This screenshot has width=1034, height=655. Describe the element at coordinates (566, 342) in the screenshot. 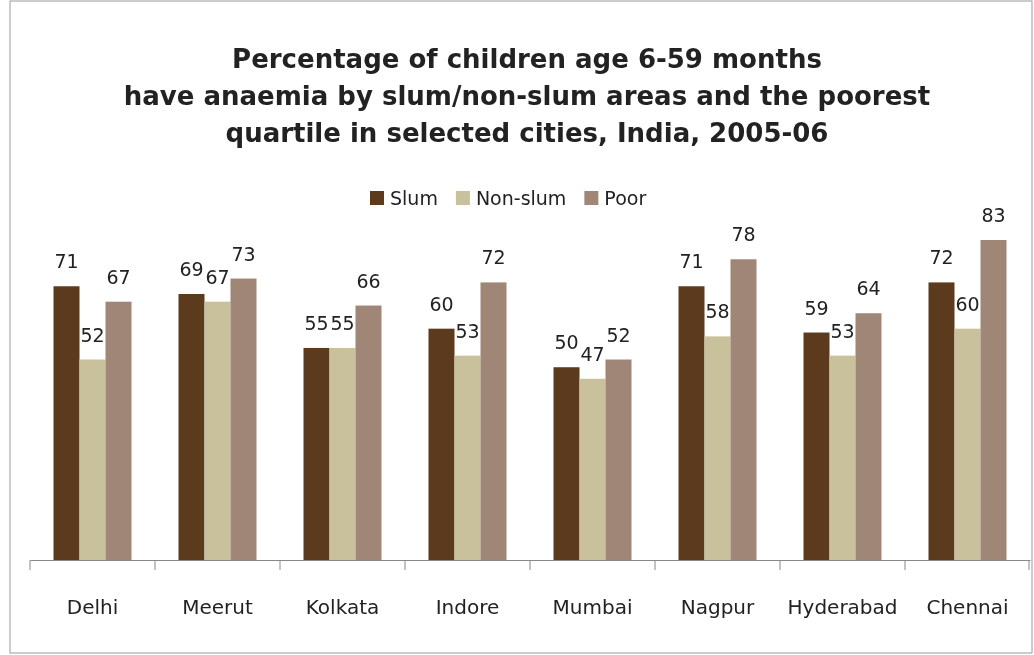

I see `data-label: 50` at that location.